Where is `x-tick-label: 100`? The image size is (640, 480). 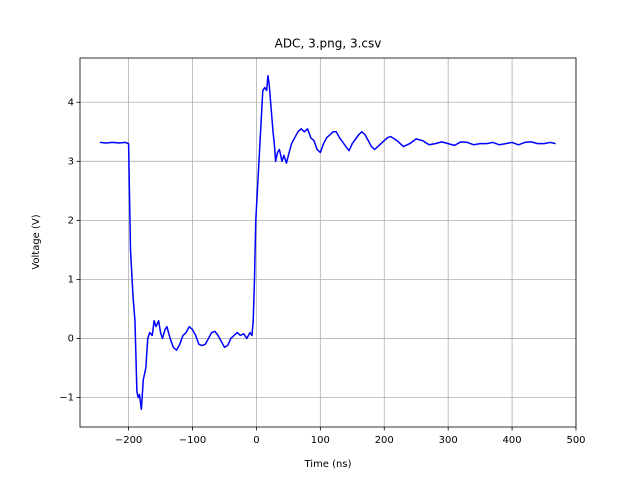
x-tick-label: 100 is located at coordinates (320, 440).